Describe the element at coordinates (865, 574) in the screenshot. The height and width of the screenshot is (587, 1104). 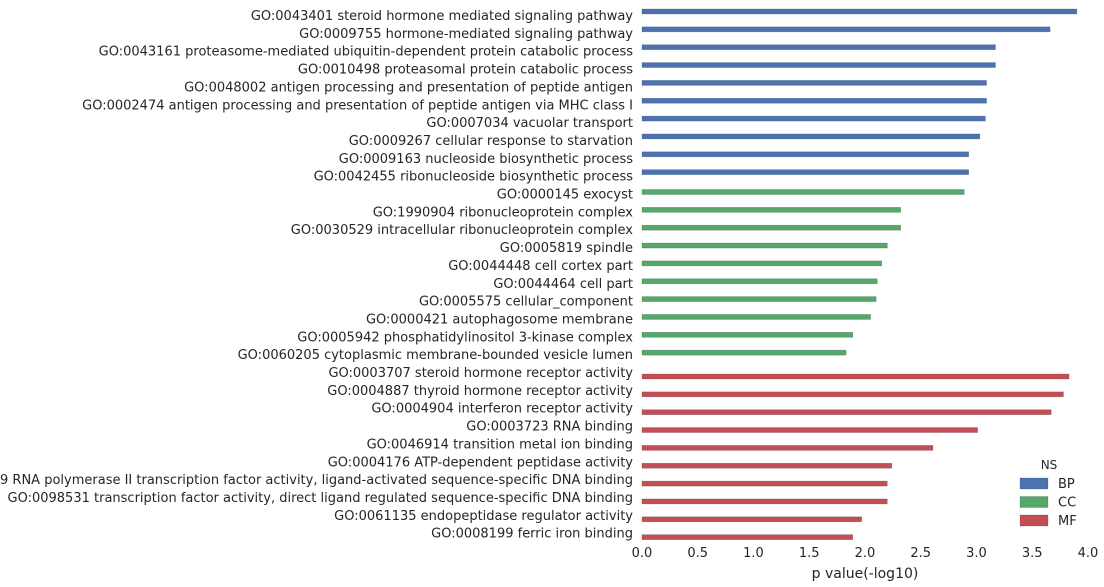
I see `x-axis-label: p value(-log10)` at that location.